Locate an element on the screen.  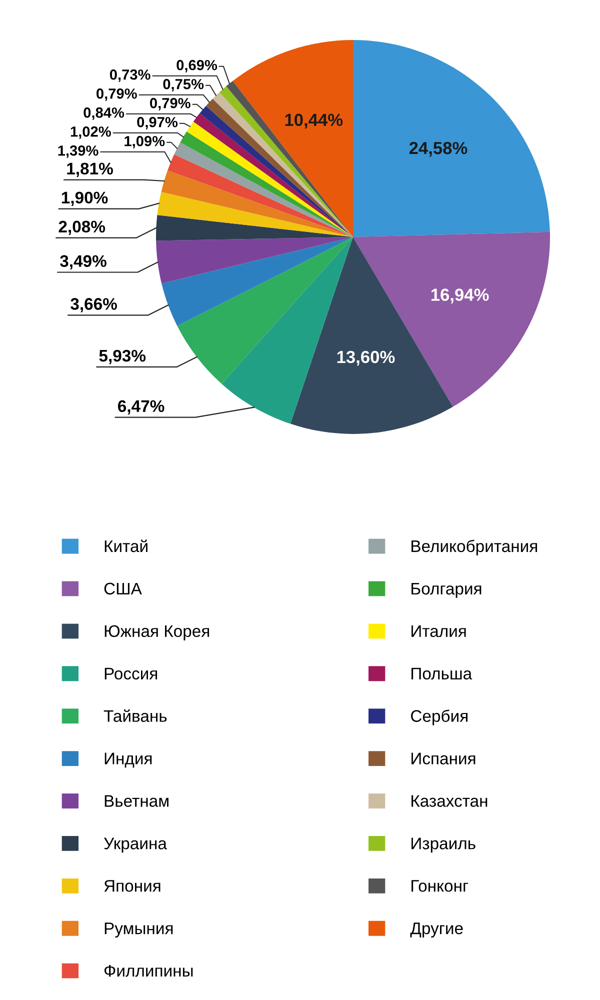
data-label: 1,90% is located at coordinates (85, 199).